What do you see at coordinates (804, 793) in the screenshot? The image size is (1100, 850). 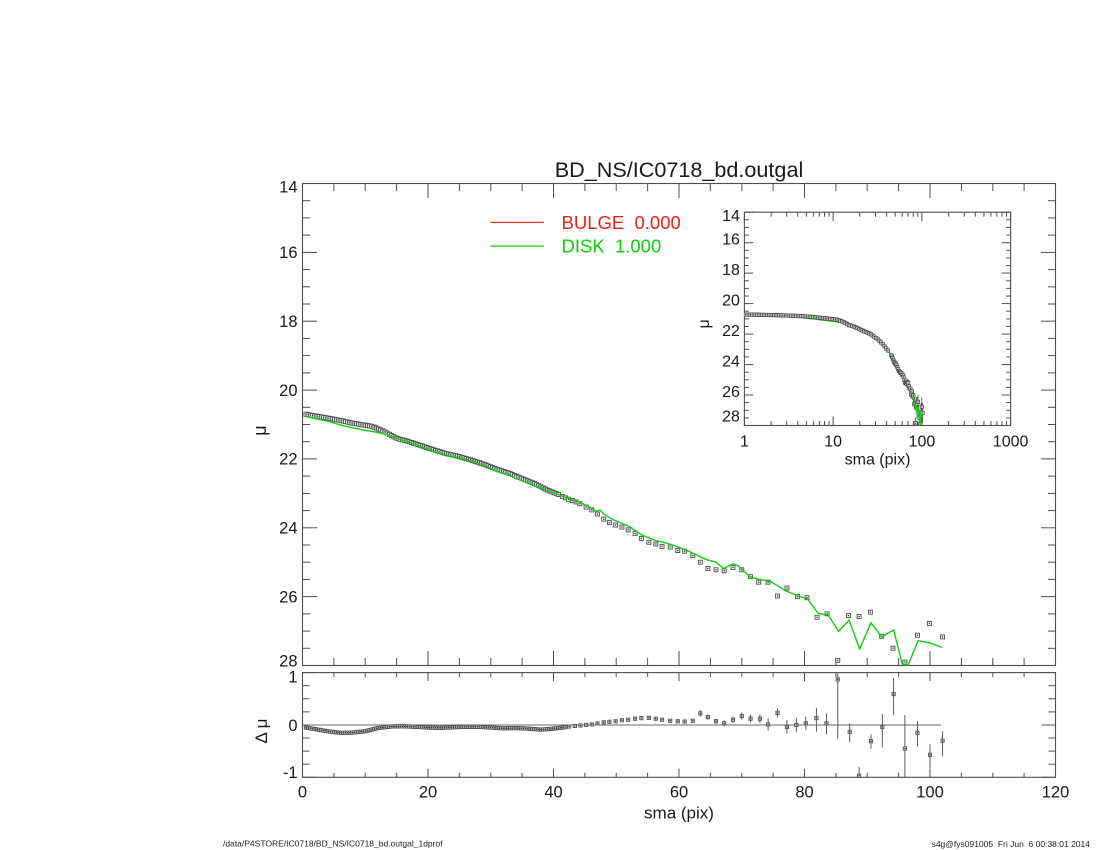 I see `svg-text: 80` at bounding box center [804, 793].